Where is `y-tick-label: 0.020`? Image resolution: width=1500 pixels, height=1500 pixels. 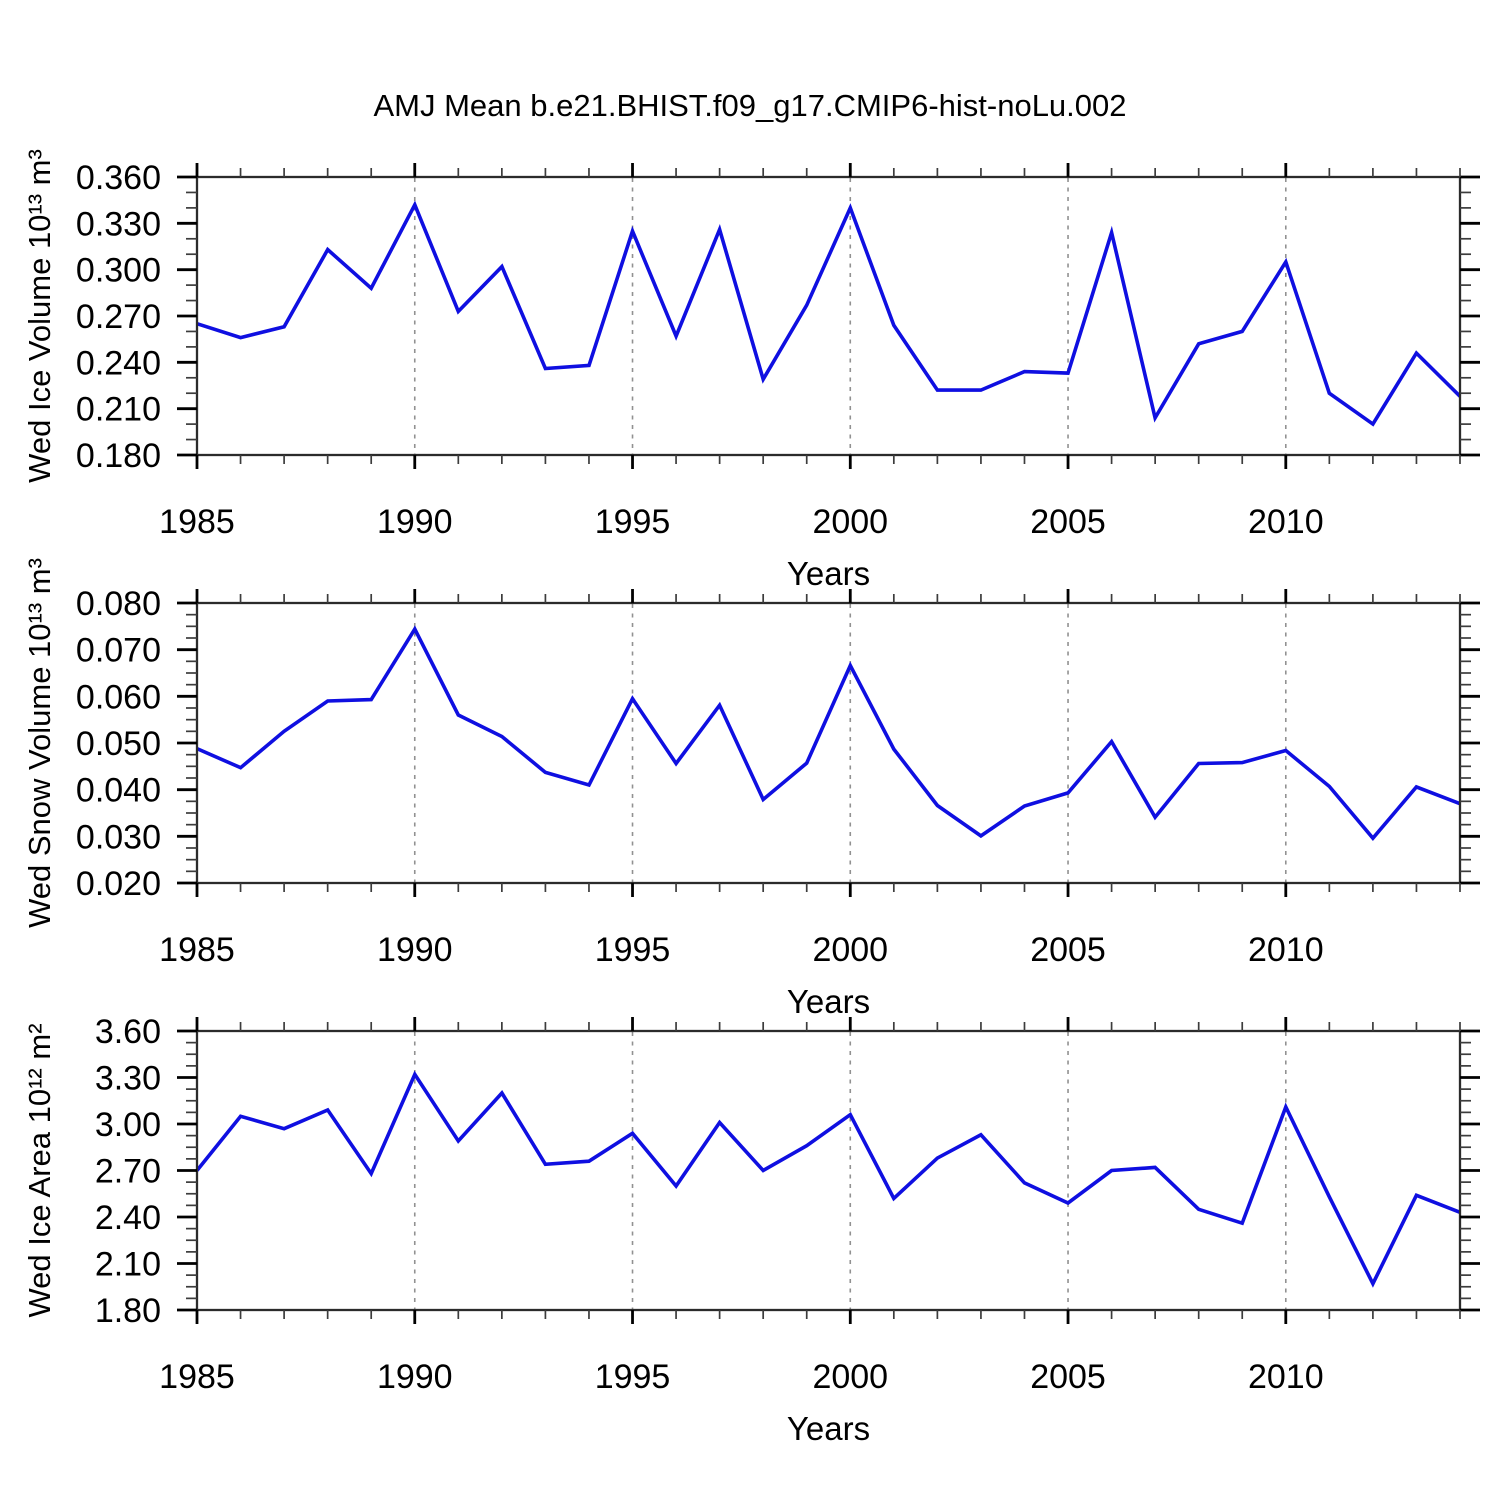
y-tick-label: 0.020 is located at coordinates (118, 884).